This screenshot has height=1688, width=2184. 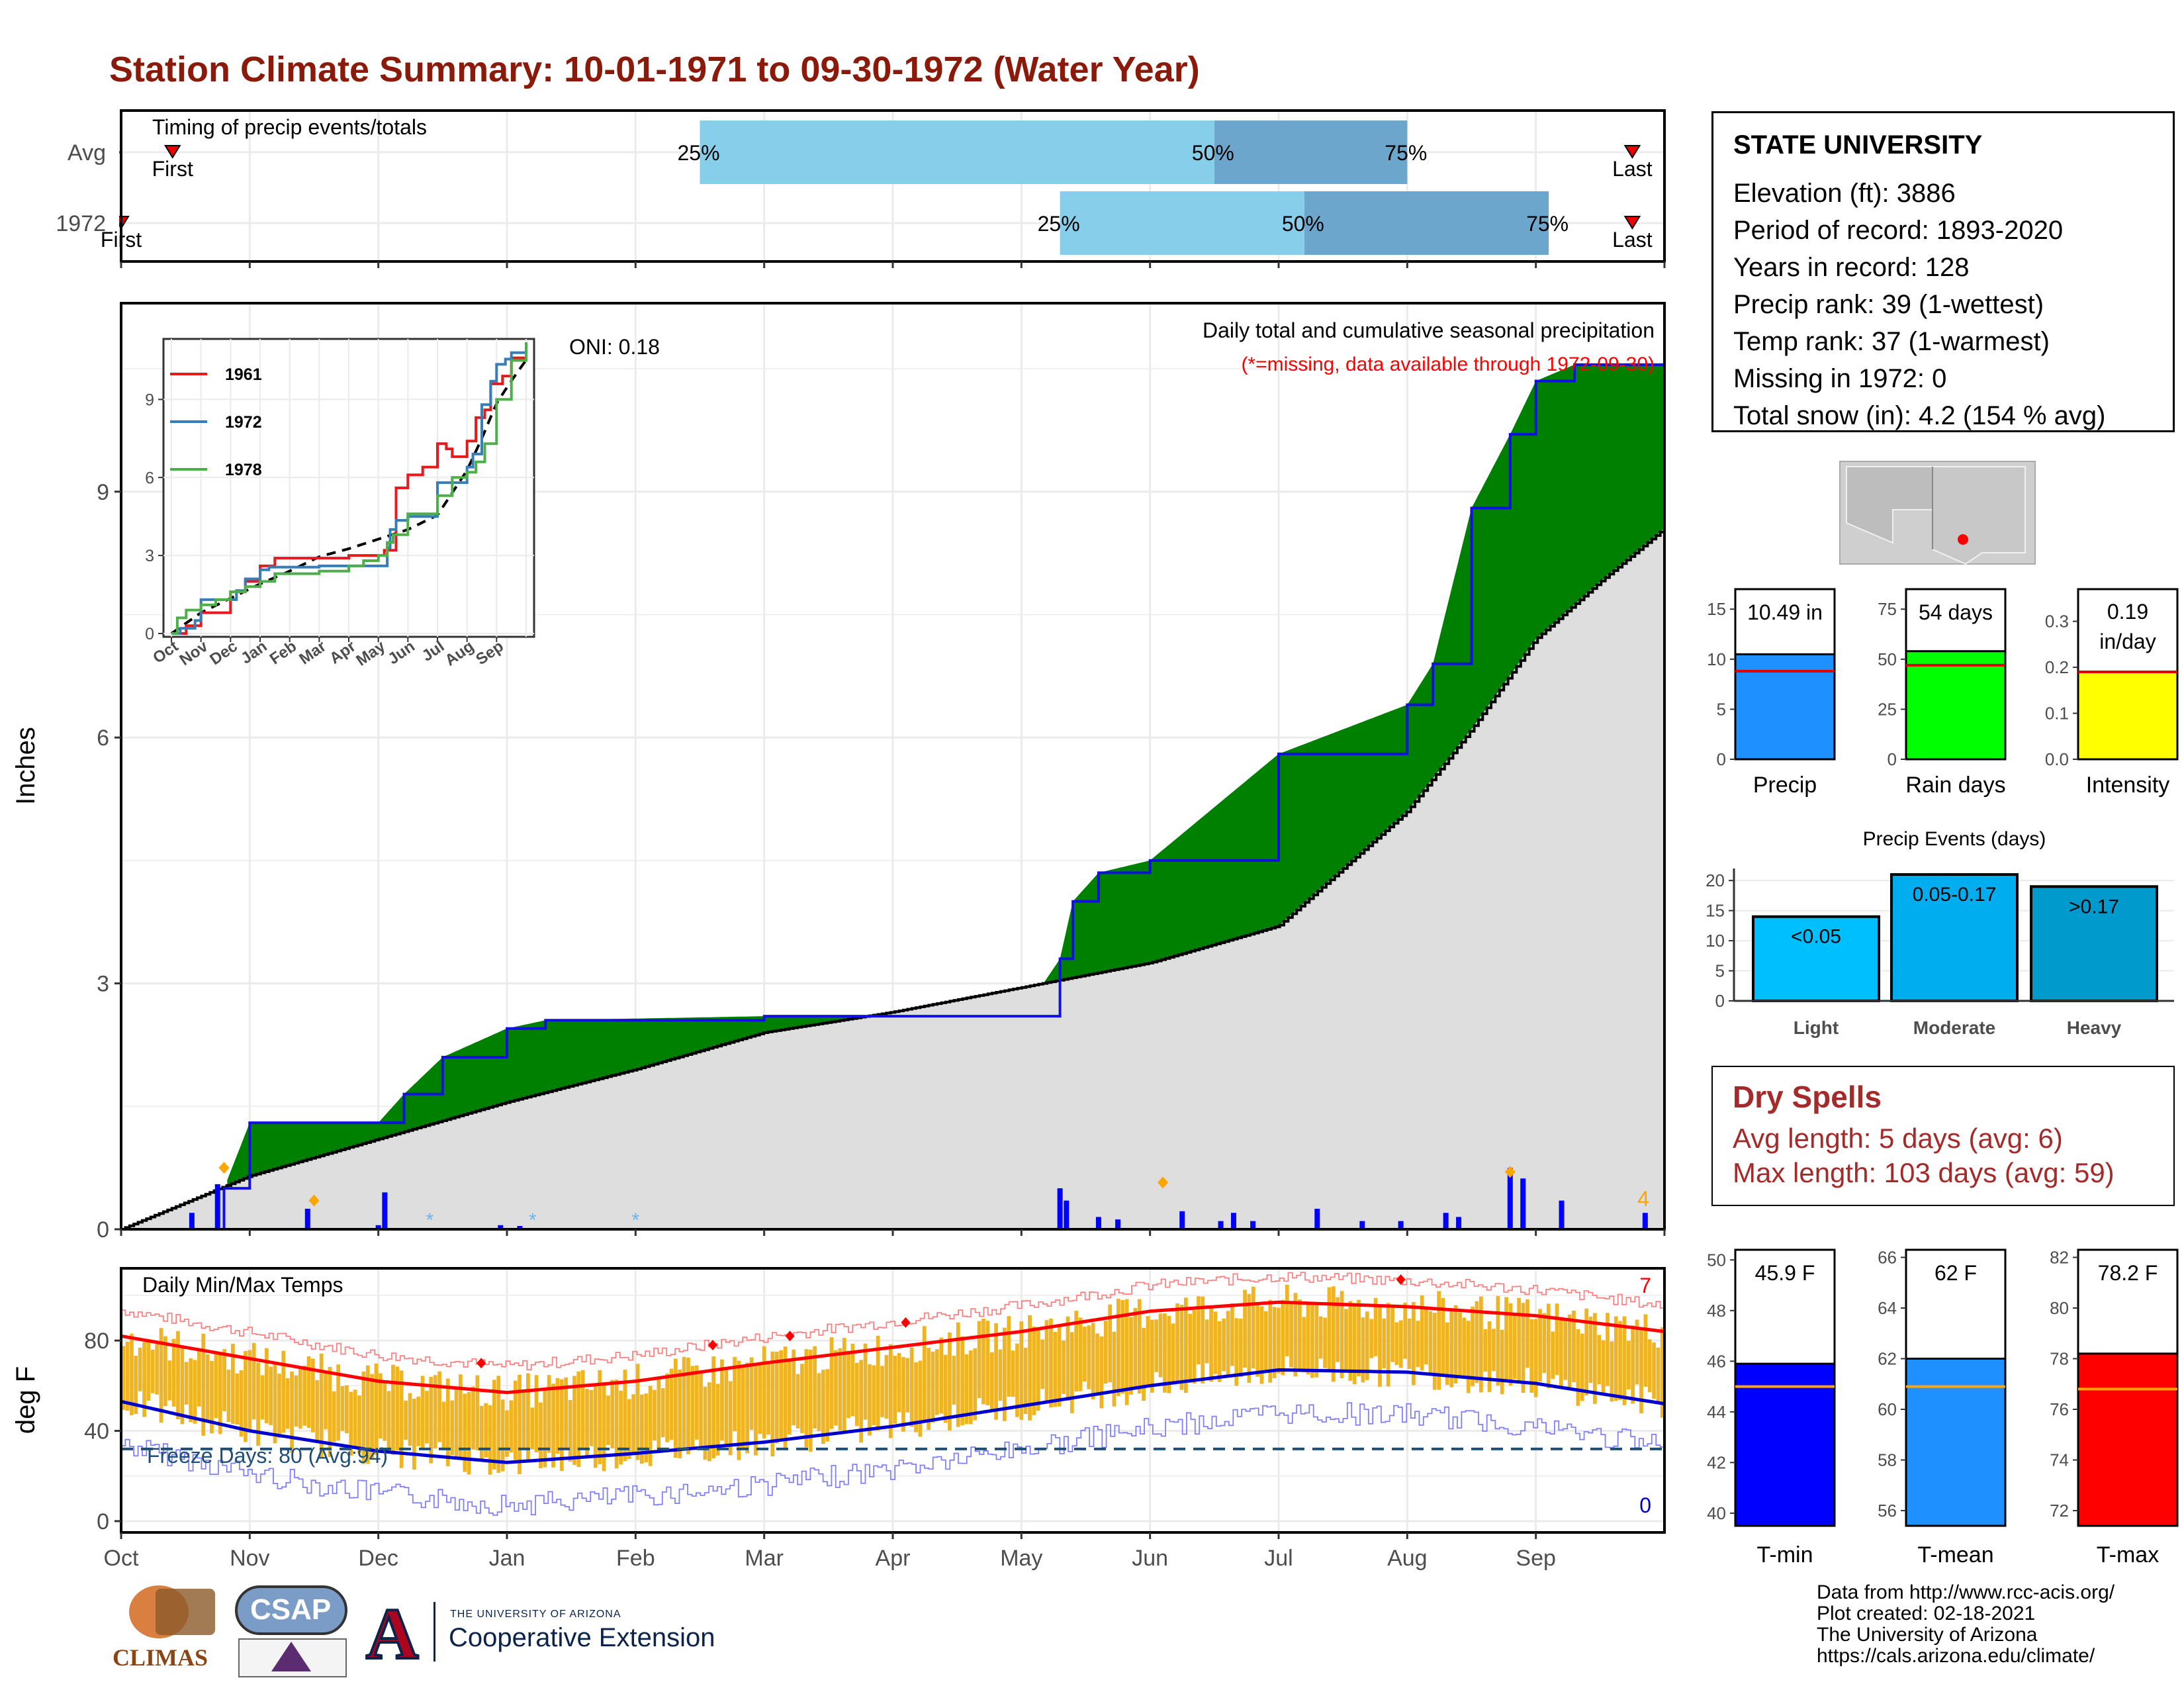 What do you see at coordinates (1632, 169) in the screenshot?
I see `last-label: Last` at bounding box center [1632, 169].